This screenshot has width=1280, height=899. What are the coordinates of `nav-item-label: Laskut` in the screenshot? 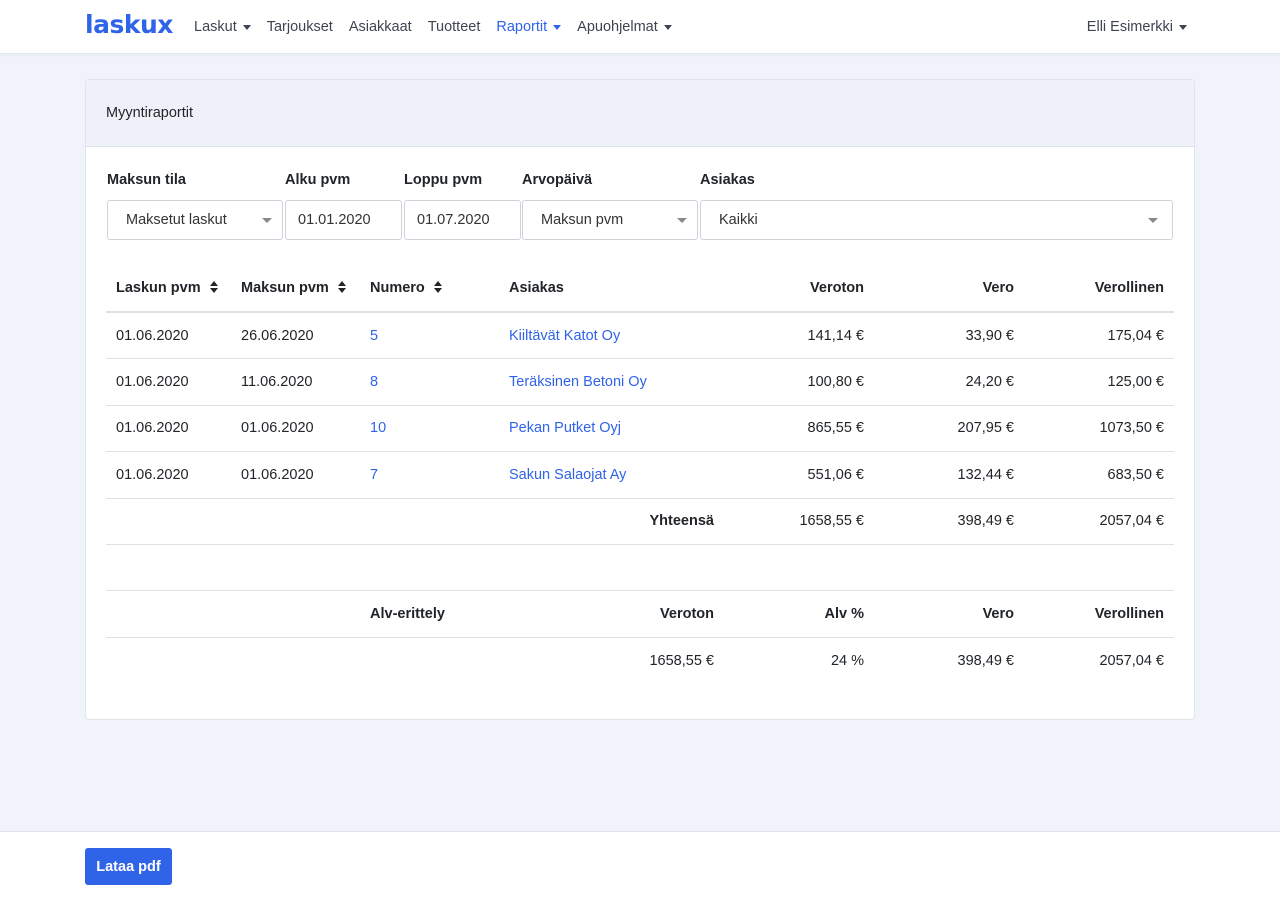 It's located at (215, 27).